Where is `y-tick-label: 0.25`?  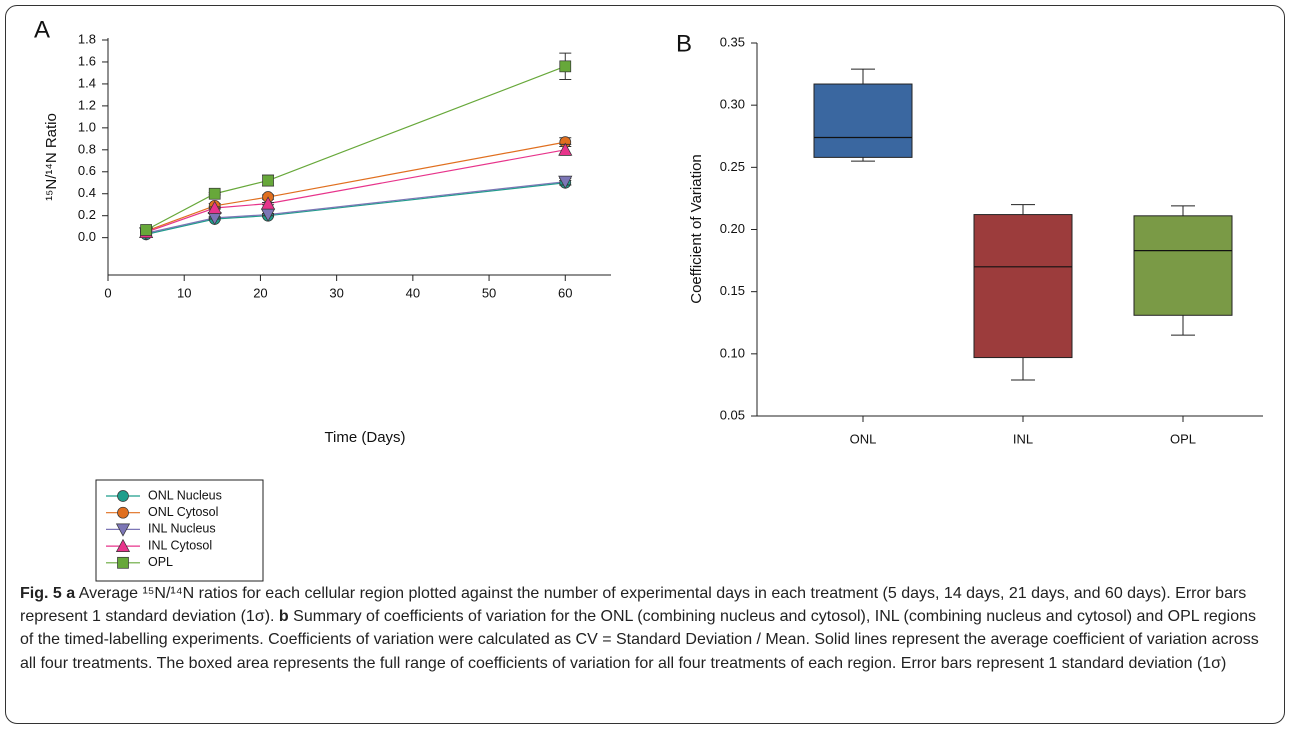
y-tick-label: 0.25 is located at coordinates (732, 166).